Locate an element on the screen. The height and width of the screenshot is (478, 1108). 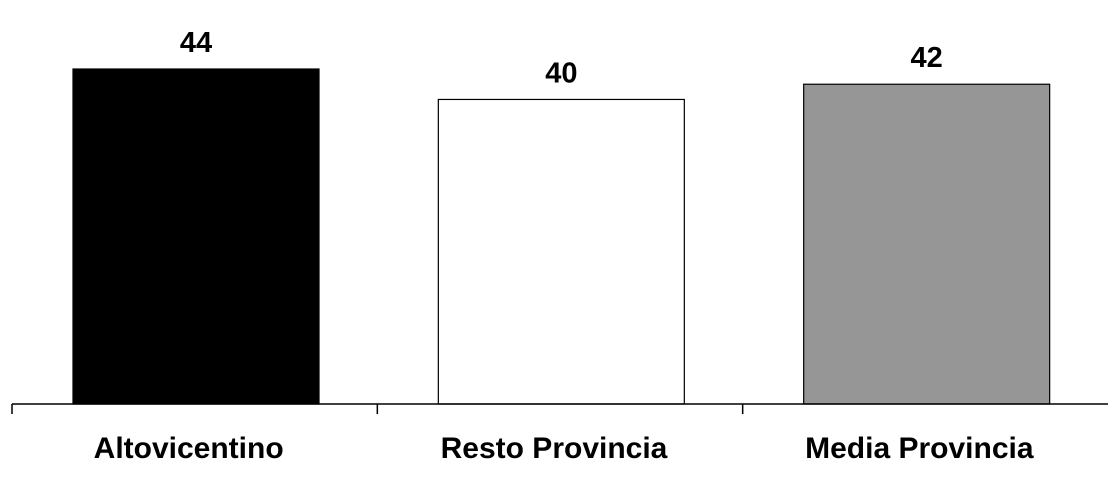
bar-resto-provincia is located at coordinates (561, 251).